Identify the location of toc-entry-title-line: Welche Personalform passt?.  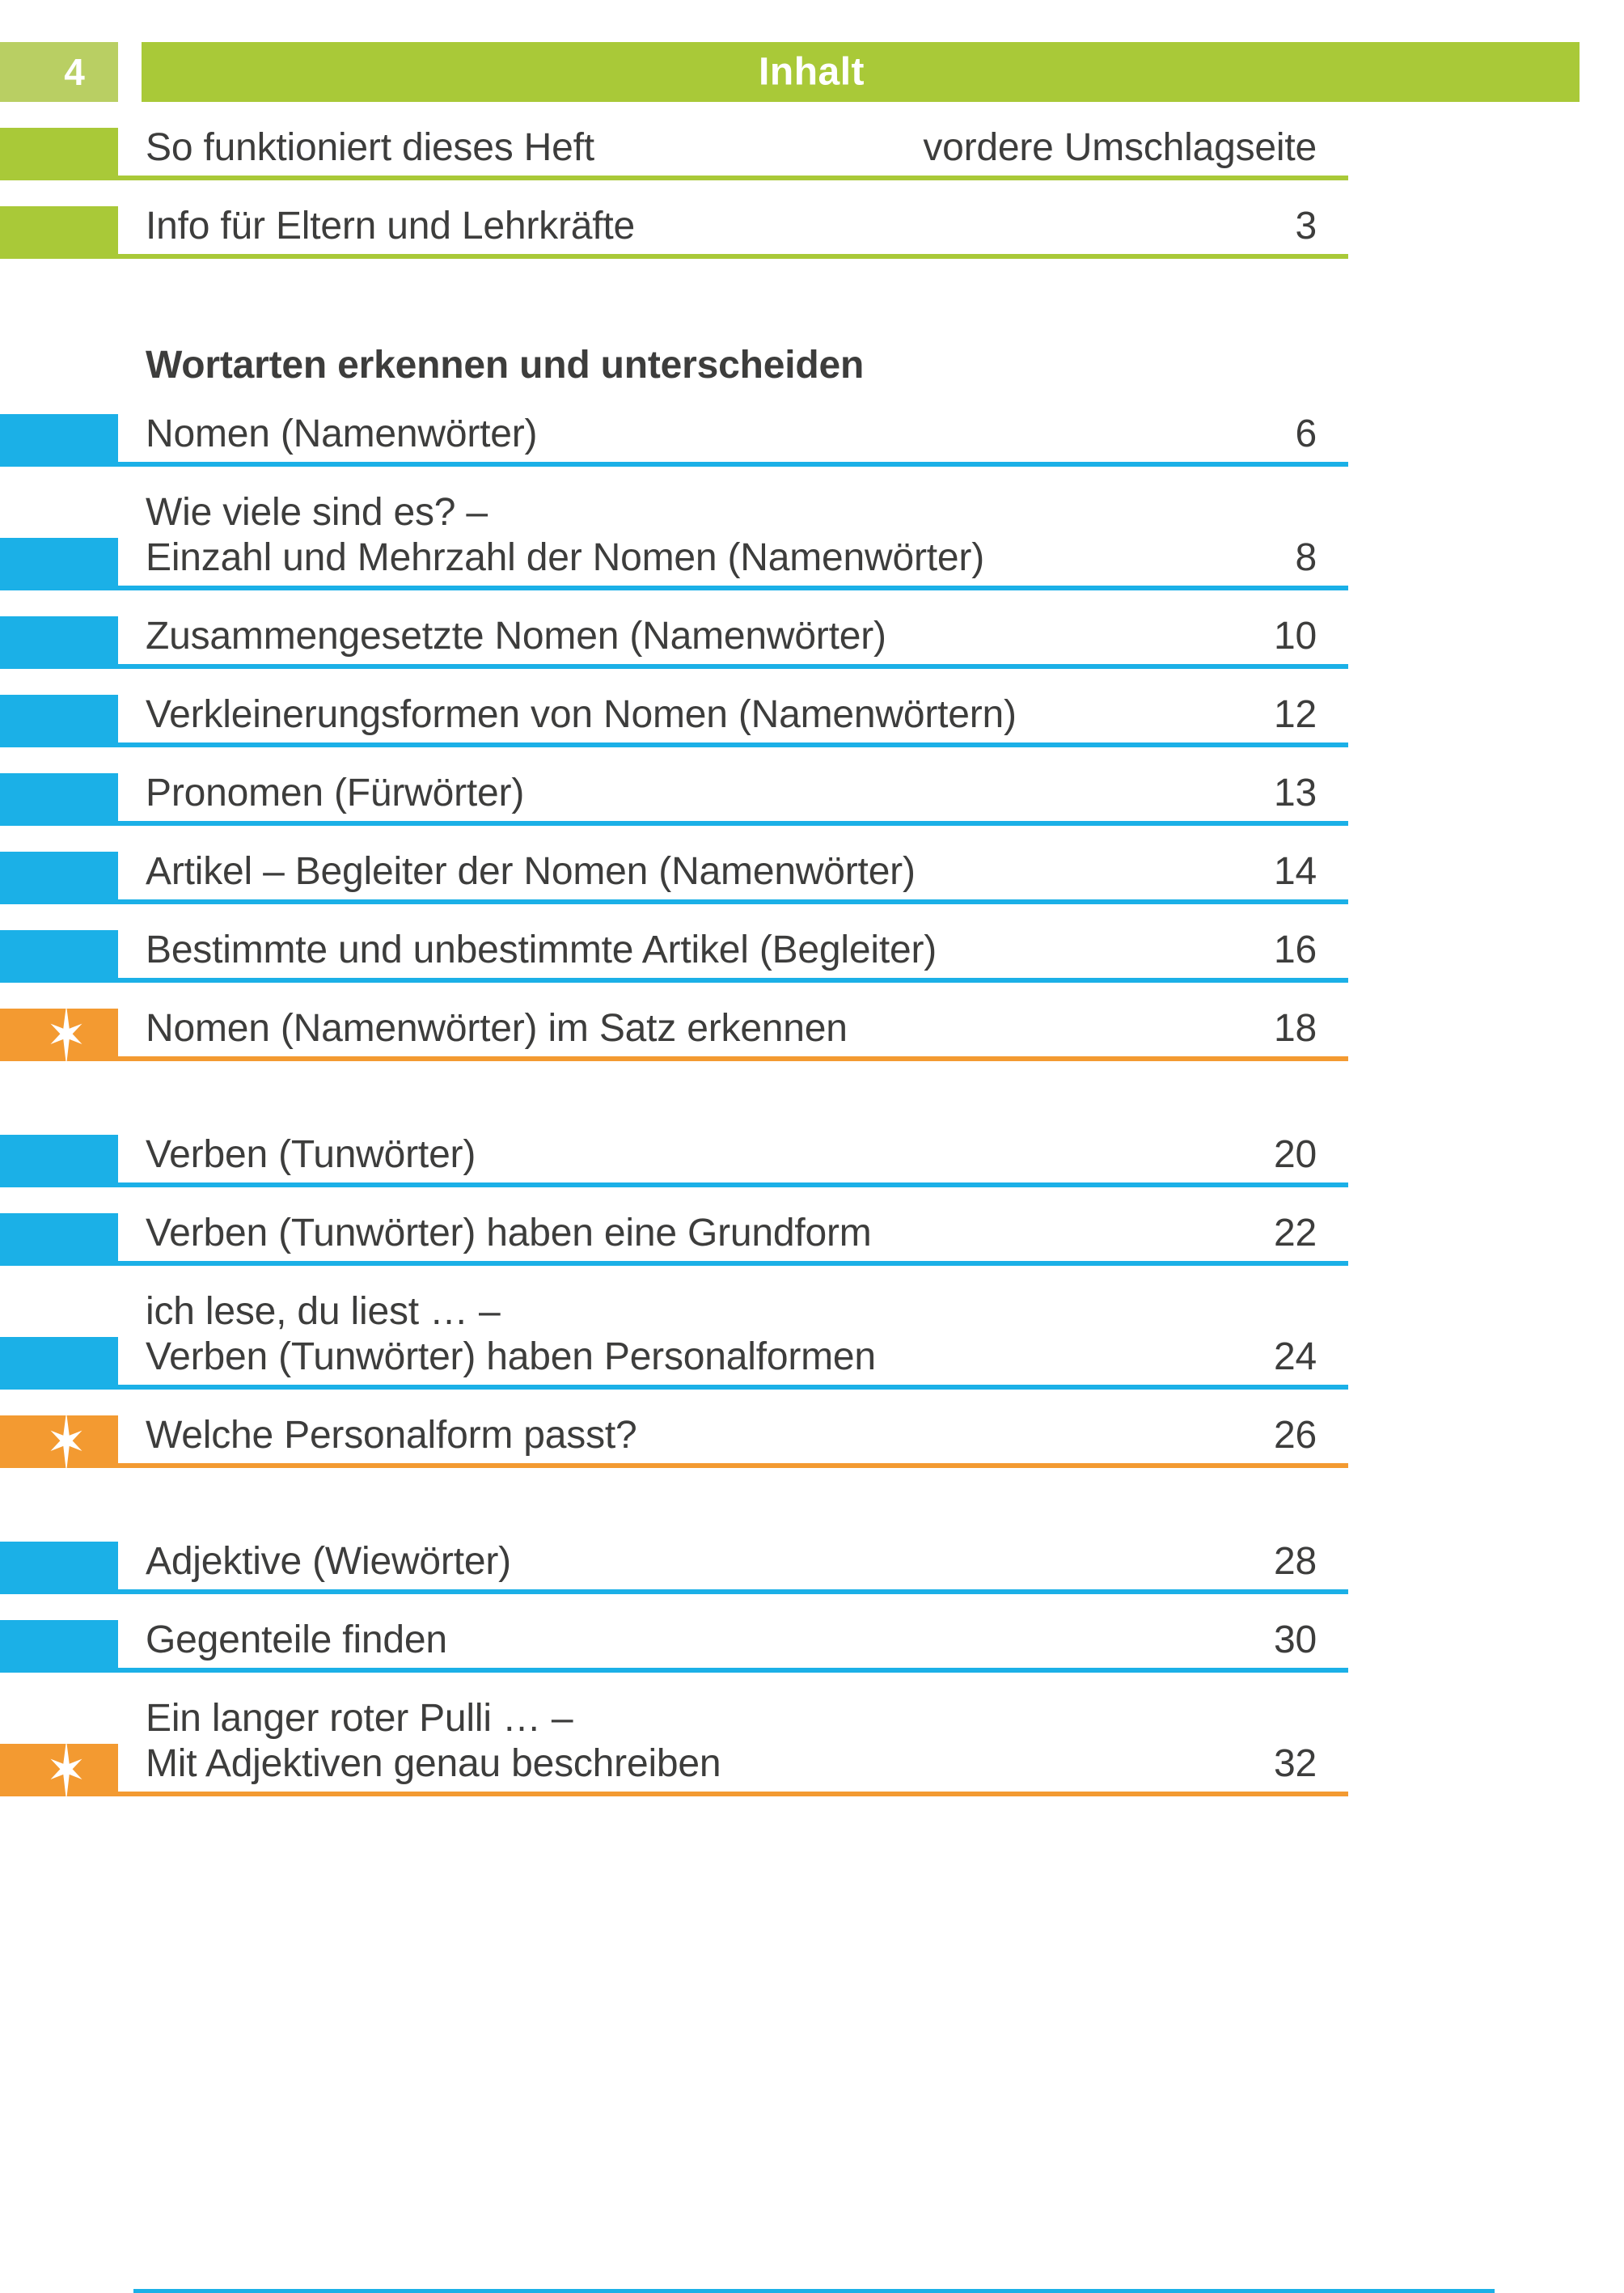
(391, 1435).